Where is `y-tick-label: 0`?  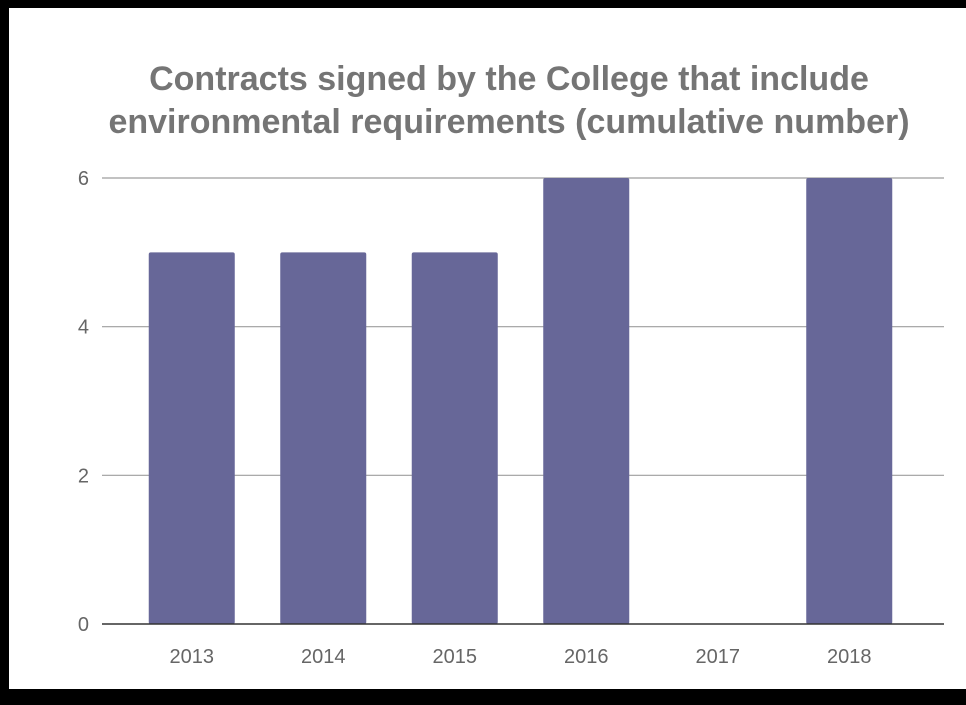
y-tick-label: 0 is located at coordinates (83, 625).